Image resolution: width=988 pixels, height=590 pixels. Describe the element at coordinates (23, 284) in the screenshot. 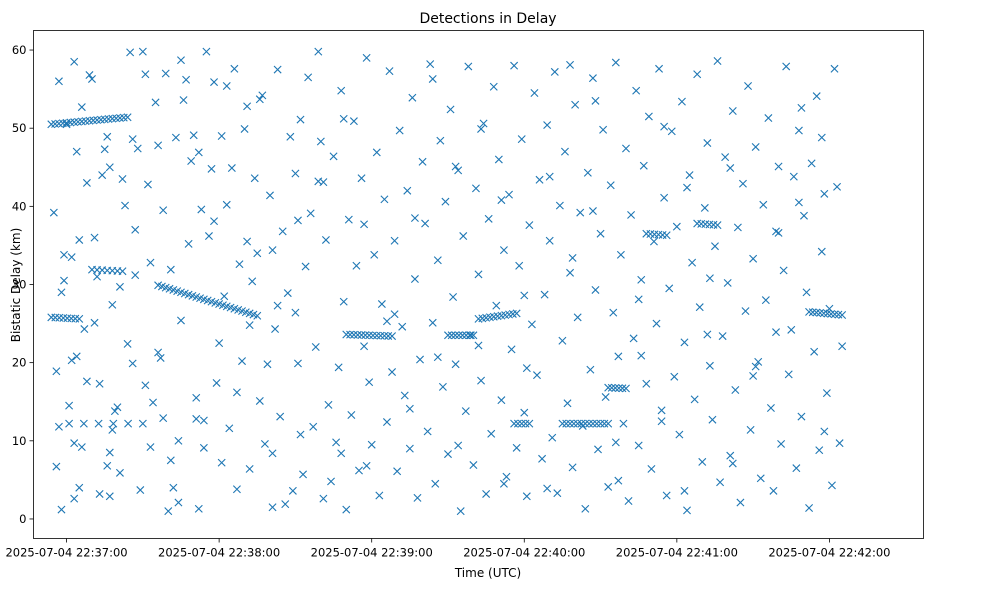

I see `y-axis-ticks: 0 10 20 30 40 50 60` at that location.